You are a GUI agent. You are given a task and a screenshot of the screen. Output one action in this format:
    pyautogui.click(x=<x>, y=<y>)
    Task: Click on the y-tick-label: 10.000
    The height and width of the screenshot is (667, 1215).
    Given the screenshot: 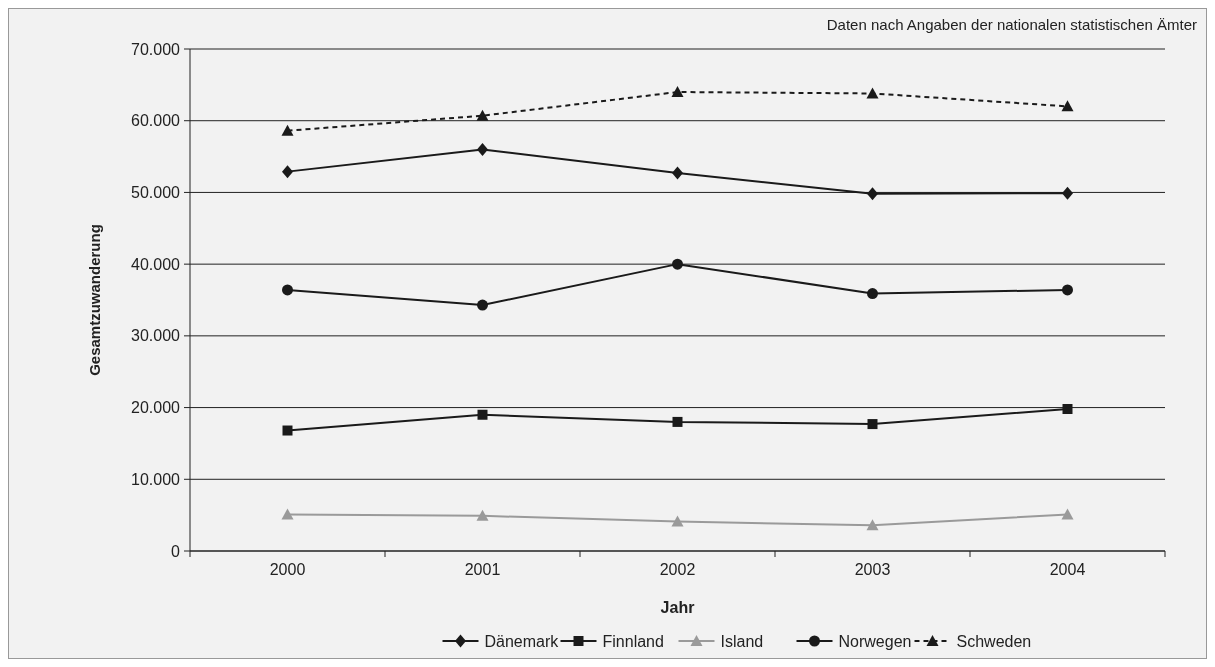 What is the action you would take?
    pyautogui.click(x=156, y=479)
    